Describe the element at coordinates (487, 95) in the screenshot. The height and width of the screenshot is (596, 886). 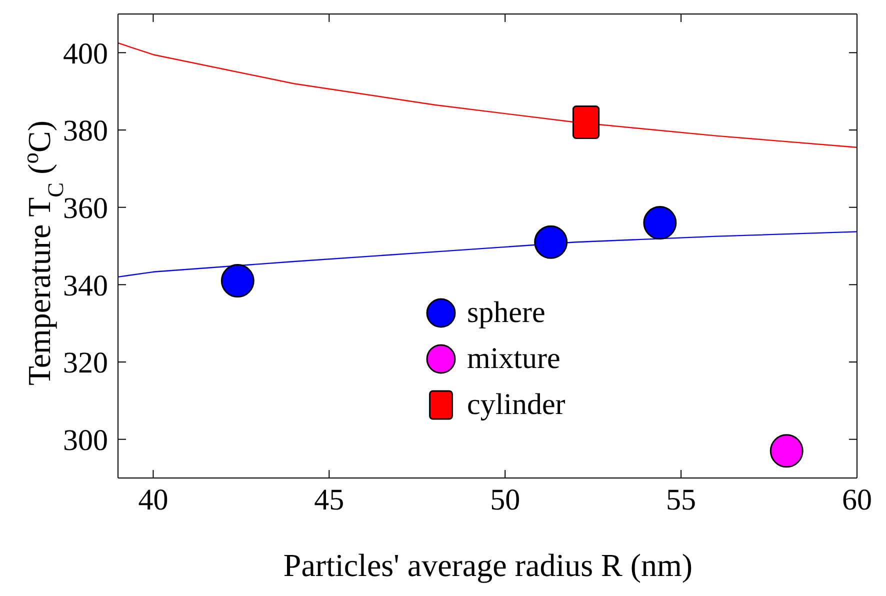
I see `line-series` at that location.